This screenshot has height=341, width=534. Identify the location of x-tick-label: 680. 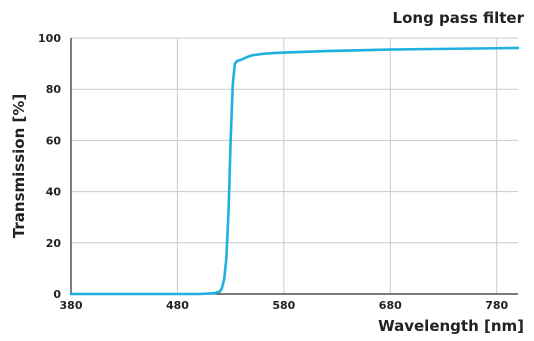
(390, 305).